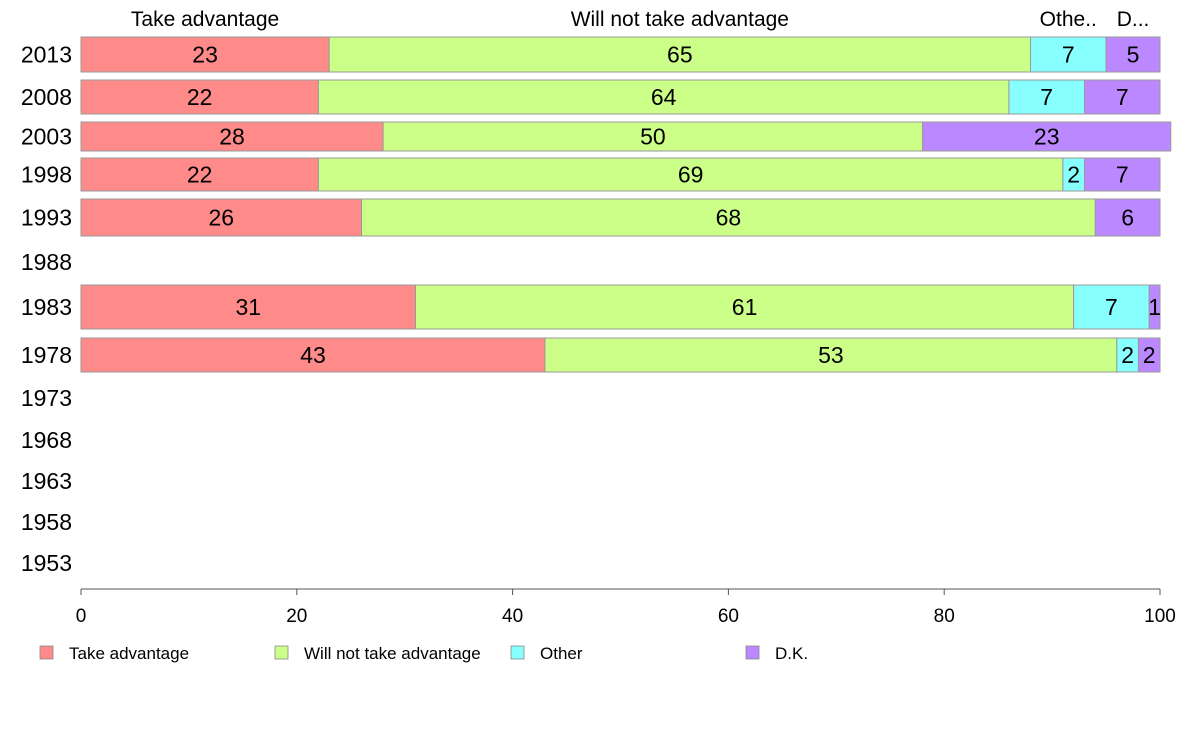 This screenshot has width=1188, height=736. Describe the element at coordinates (129, 653) in the screenshot. I see `legend-label-0: Take advantage` at that location.